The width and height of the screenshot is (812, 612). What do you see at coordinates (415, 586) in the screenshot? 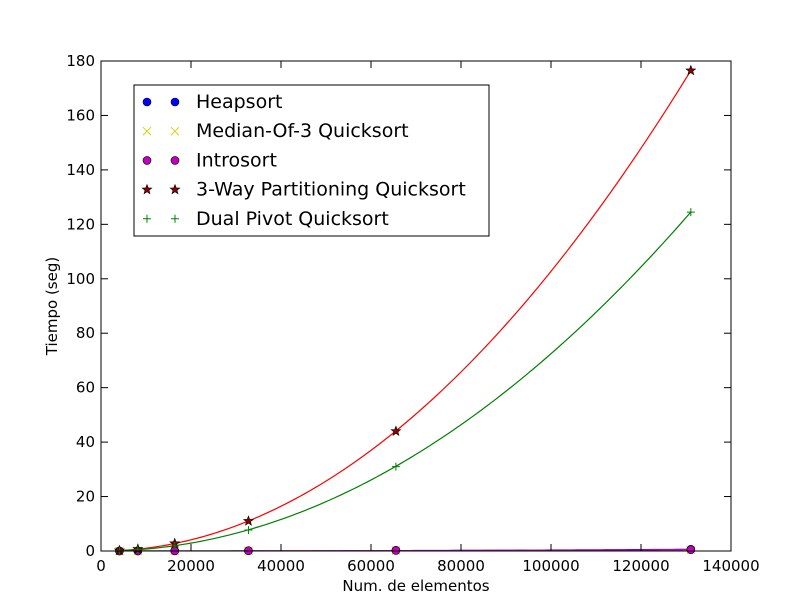
I see `x-axis-label: Num. de elementos` at bounding box center [415, 586].